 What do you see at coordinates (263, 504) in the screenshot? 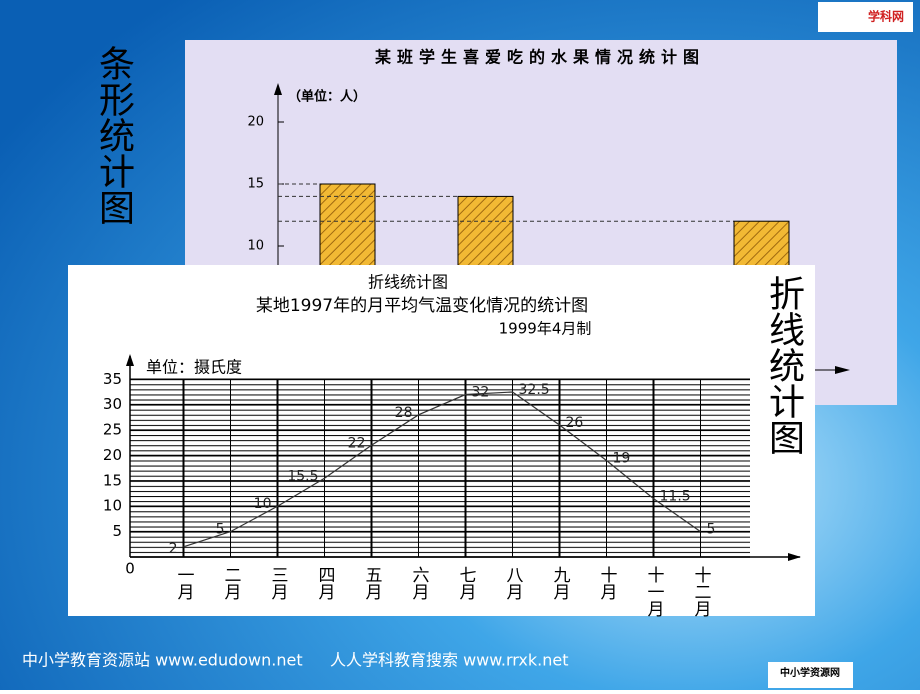
I see `data-label: 10` at bounding box center [263, 504].